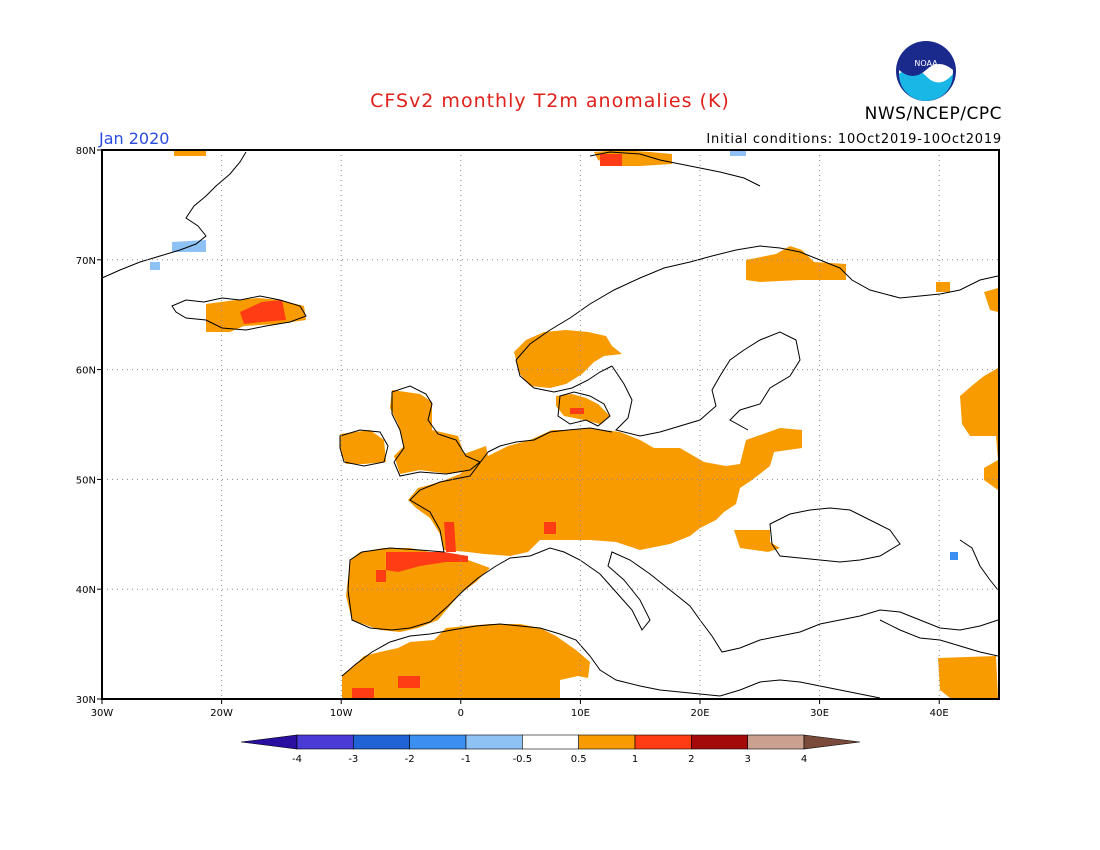  Describe the element at coordinates (341, 713) in the screenshot. I see `lon-label: 10W` at that location.